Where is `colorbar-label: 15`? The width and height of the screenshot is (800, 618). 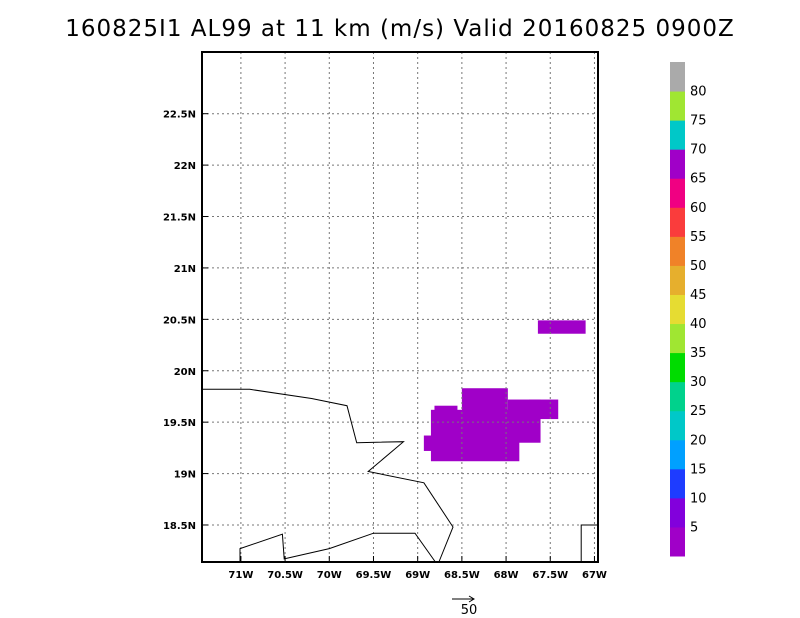 colorbar-label: 15 is located at coordinates (698, 469).